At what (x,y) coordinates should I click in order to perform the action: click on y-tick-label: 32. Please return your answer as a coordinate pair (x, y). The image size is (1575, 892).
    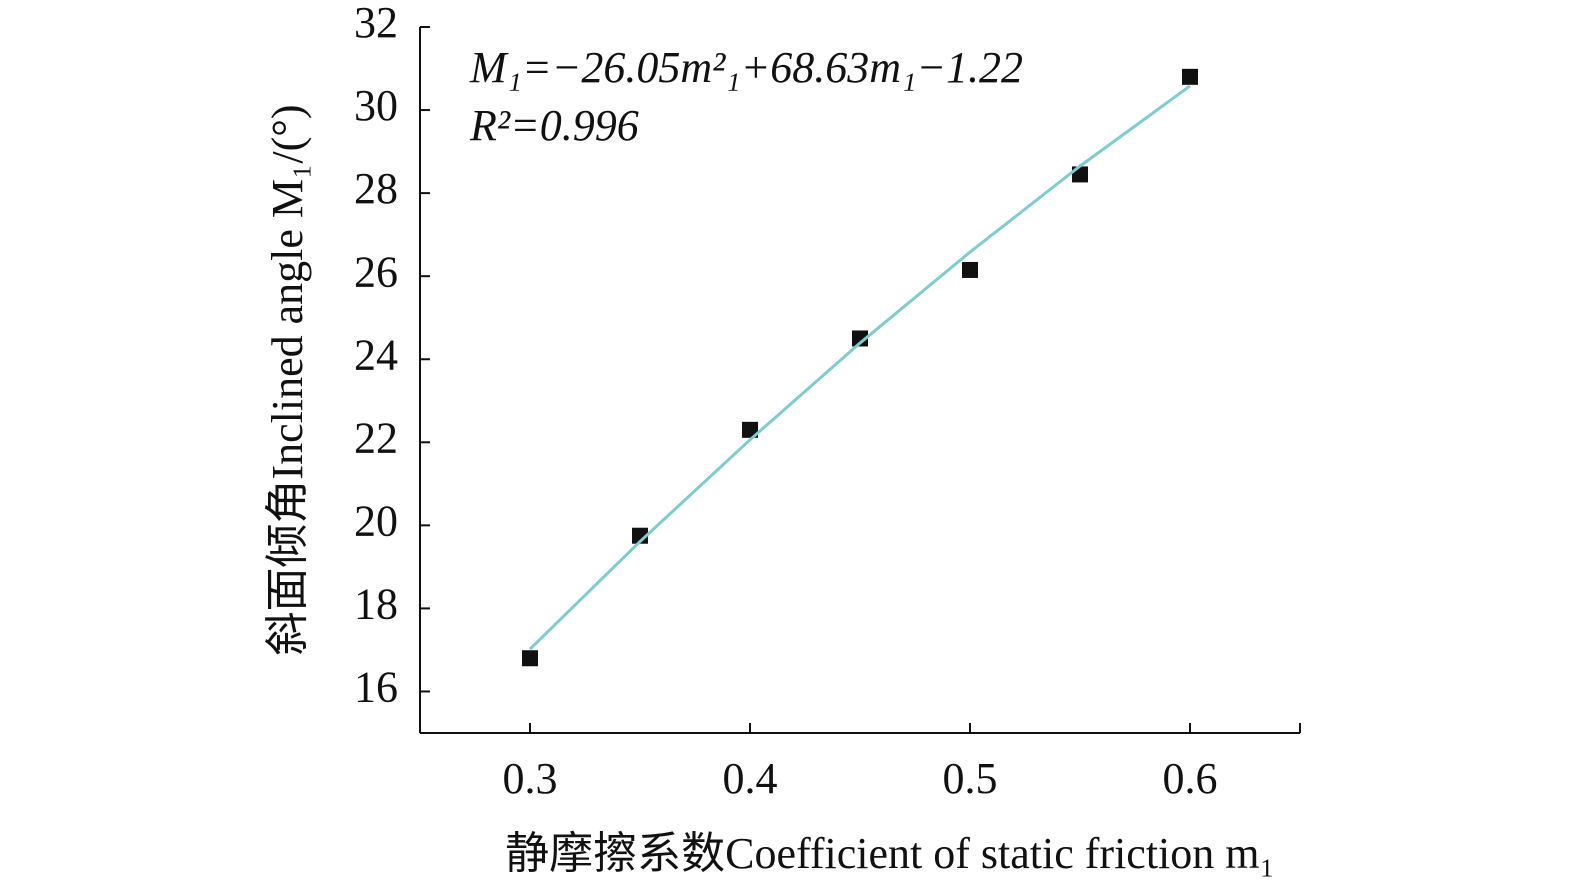
    Looking at the image, I should click on (376, 23).